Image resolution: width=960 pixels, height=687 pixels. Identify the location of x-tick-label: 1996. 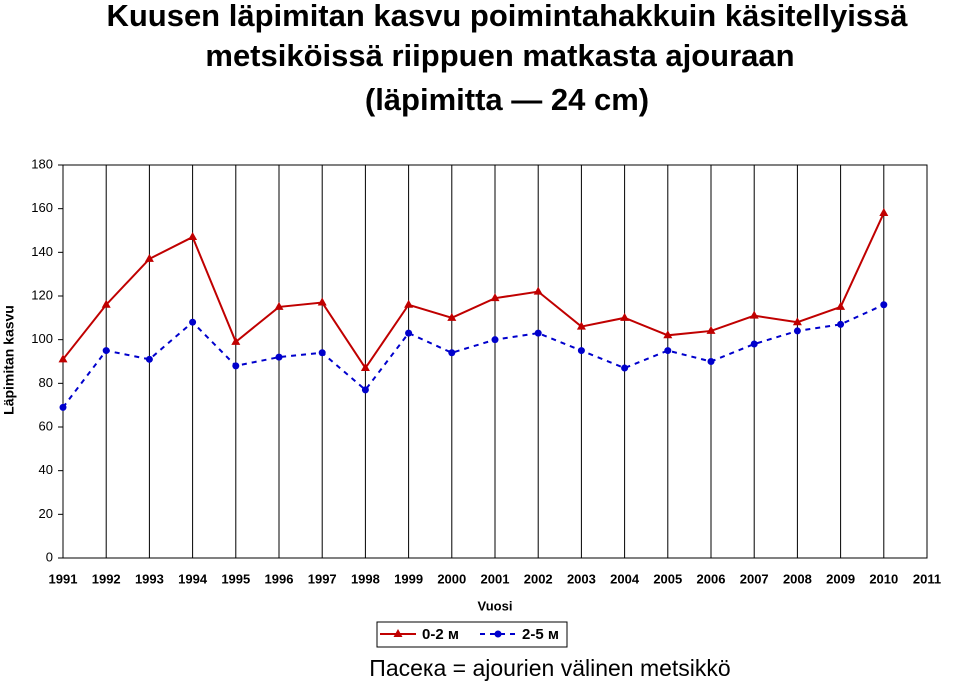
(279, 578).